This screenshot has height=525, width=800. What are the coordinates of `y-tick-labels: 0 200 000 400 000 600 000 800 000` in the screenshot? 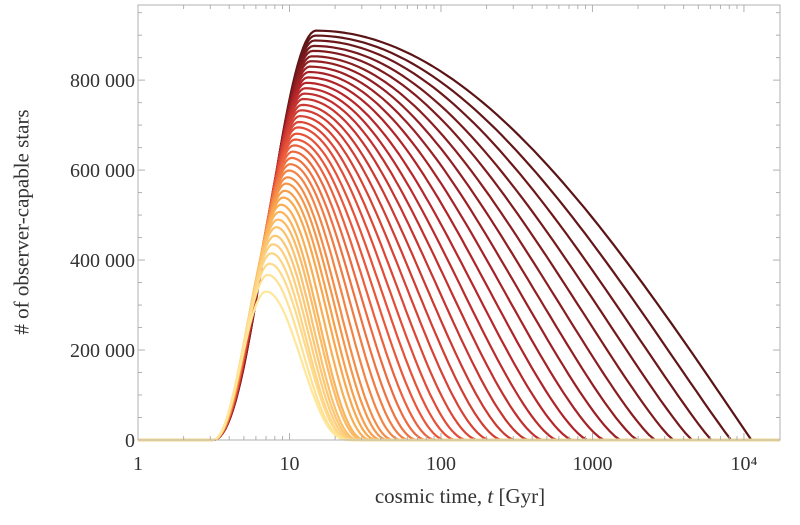 It's located at (102, 261).